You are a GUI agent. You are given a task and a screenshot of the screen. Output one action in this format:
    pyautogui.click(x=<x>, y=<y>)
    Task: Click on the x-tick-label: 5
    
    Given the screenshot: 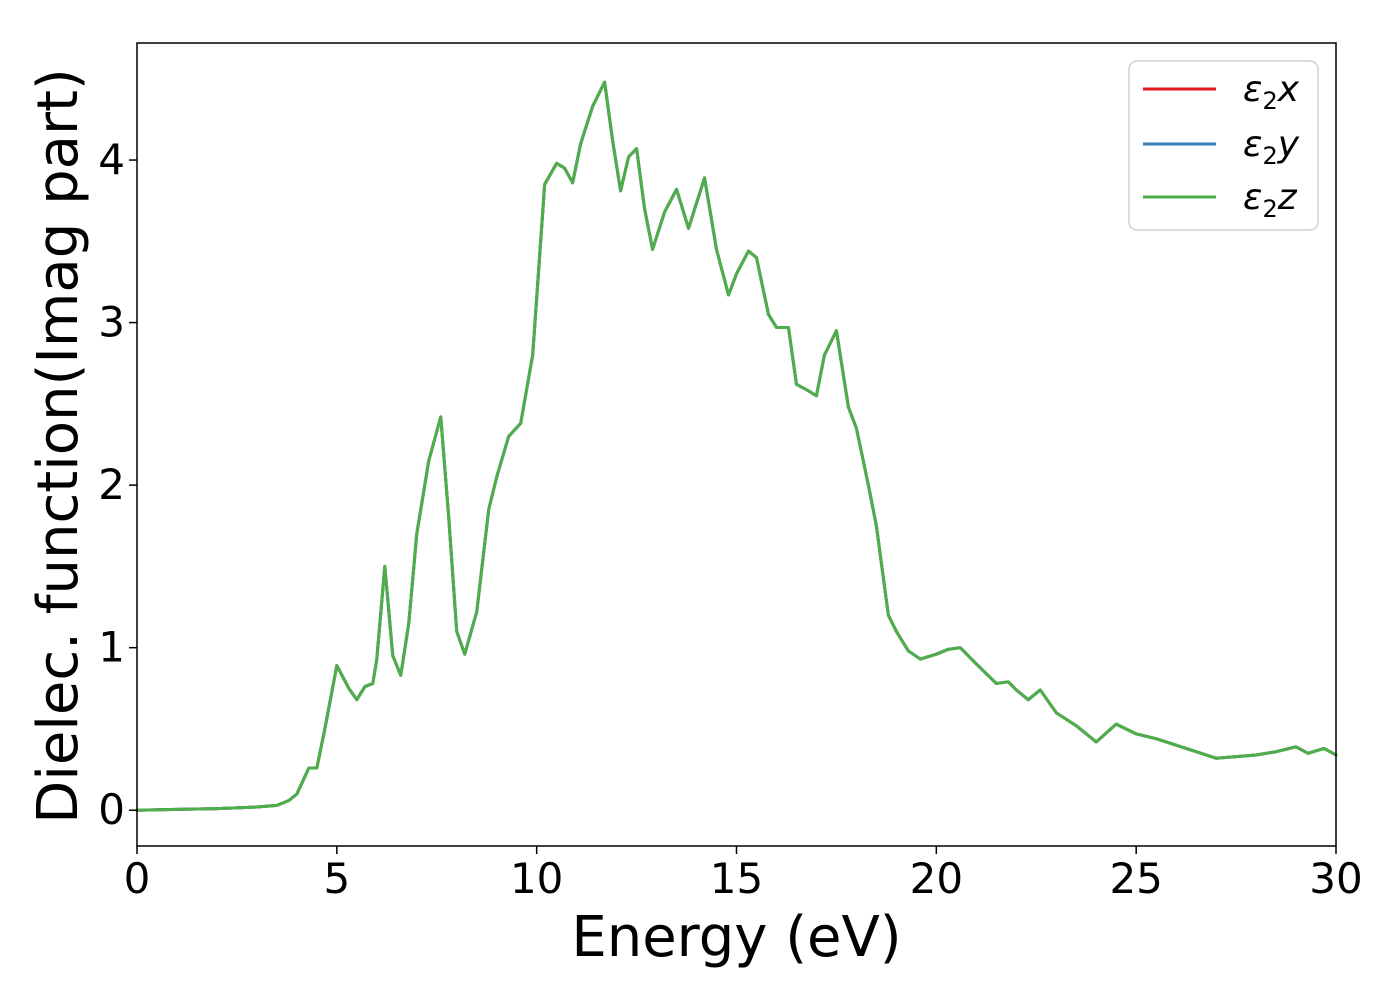 What is the action you would take?
    pyautogui.click(x=336, y=878)
    